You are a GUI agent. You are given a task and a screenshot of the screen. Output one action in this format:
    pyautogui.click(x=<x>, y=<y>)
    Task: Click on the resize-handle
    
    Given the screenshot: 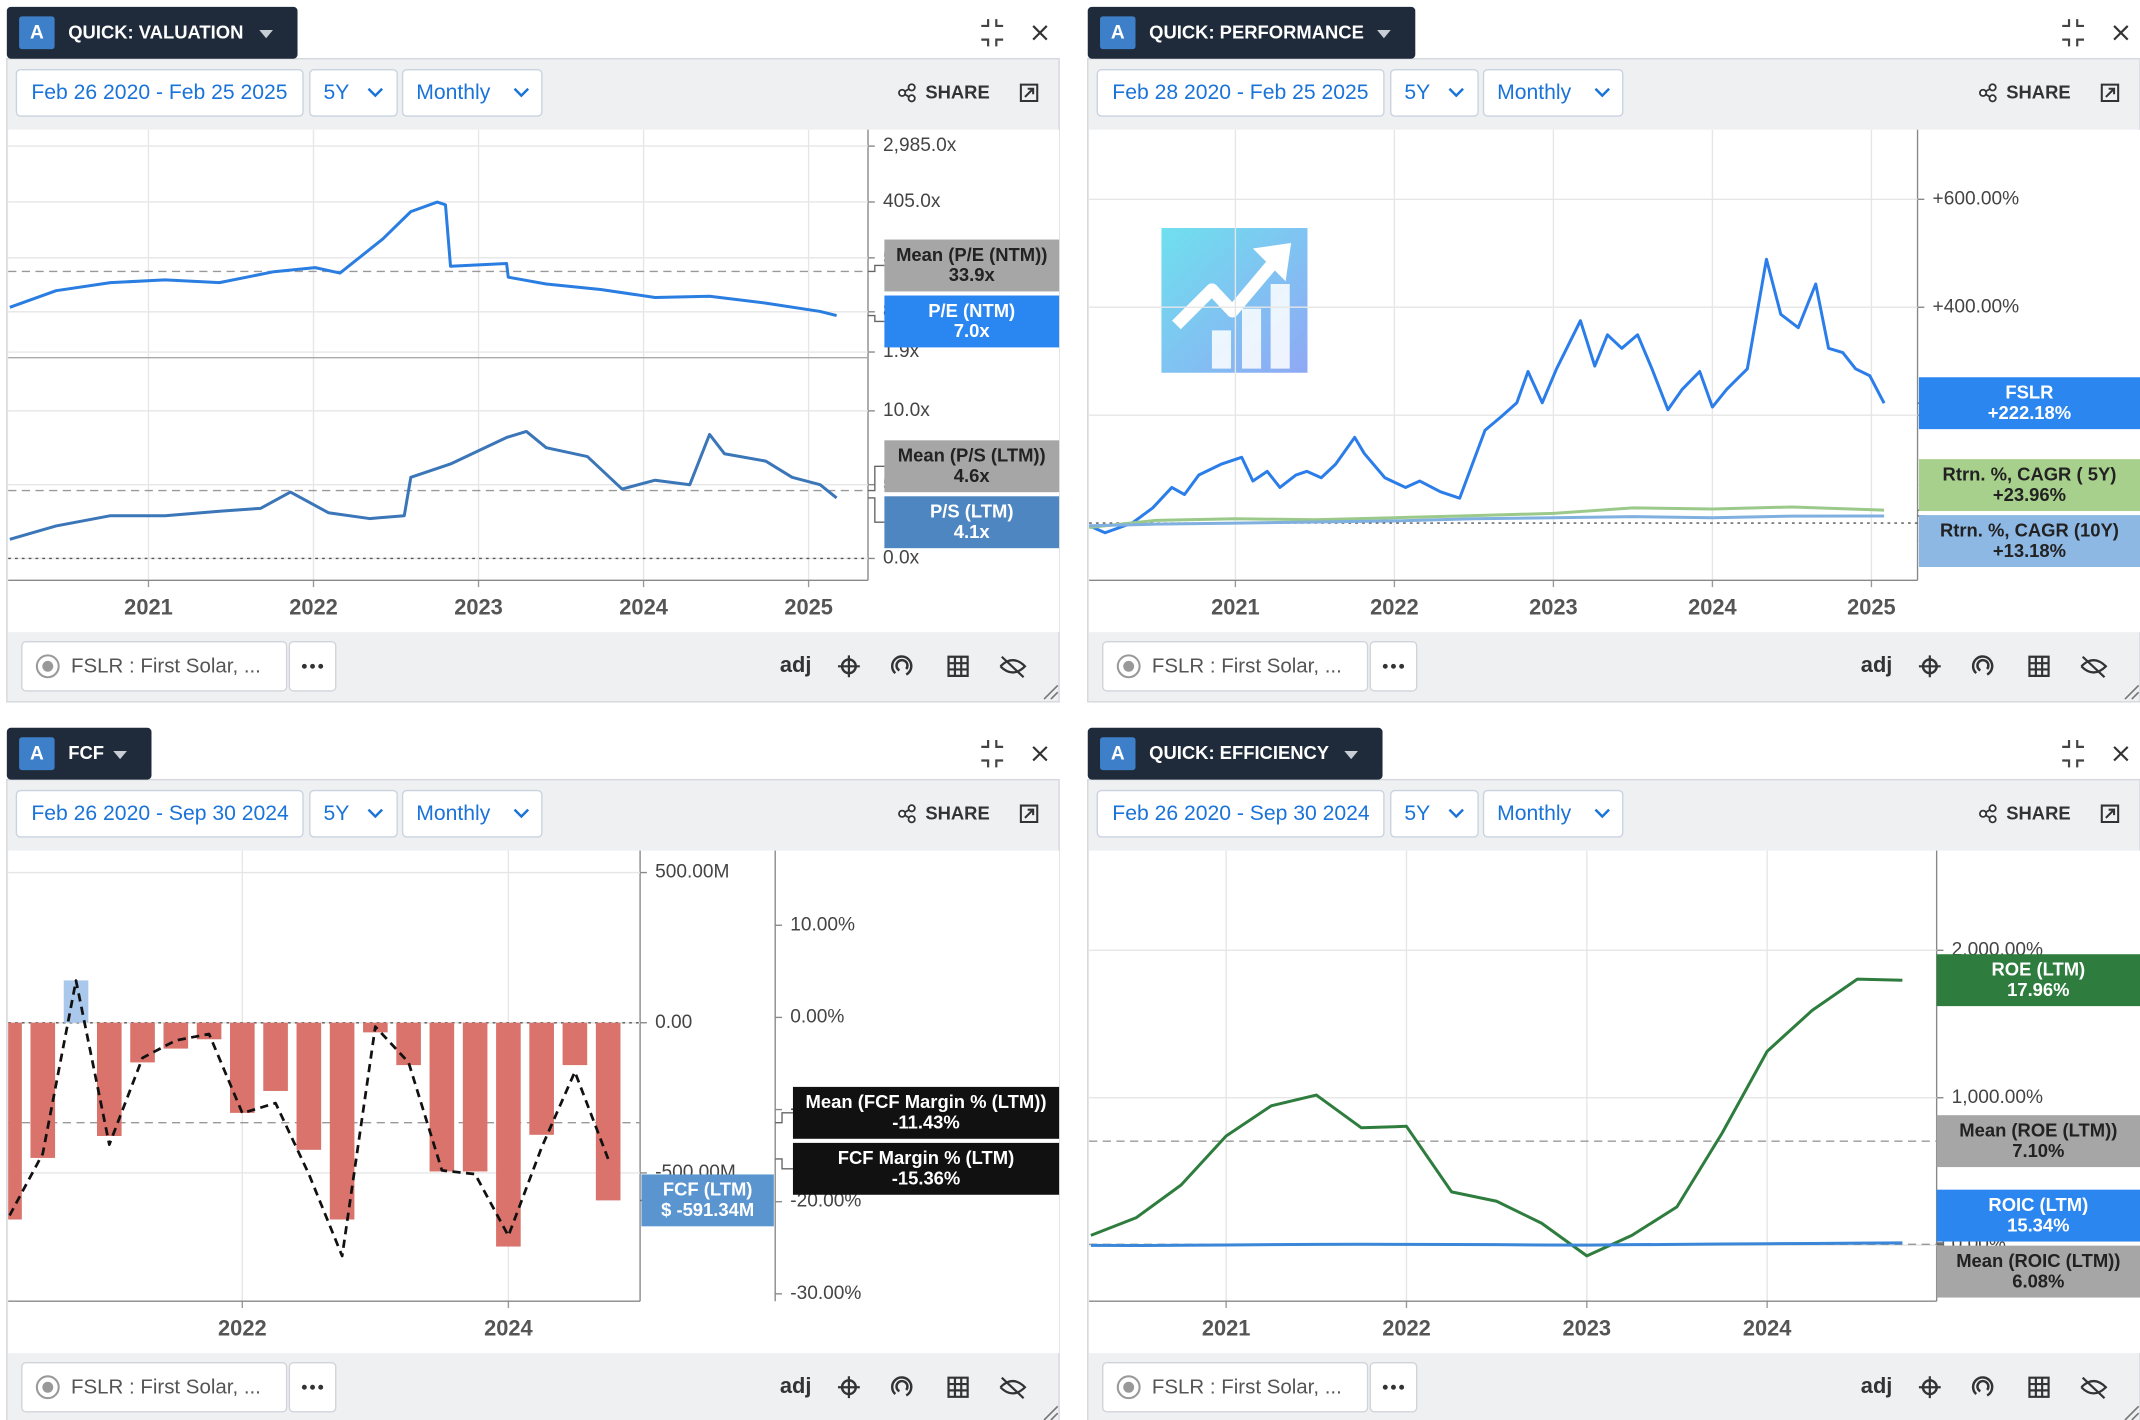 What is the action you would take?
    pyautogui.click(x=2132, y=1412)
    